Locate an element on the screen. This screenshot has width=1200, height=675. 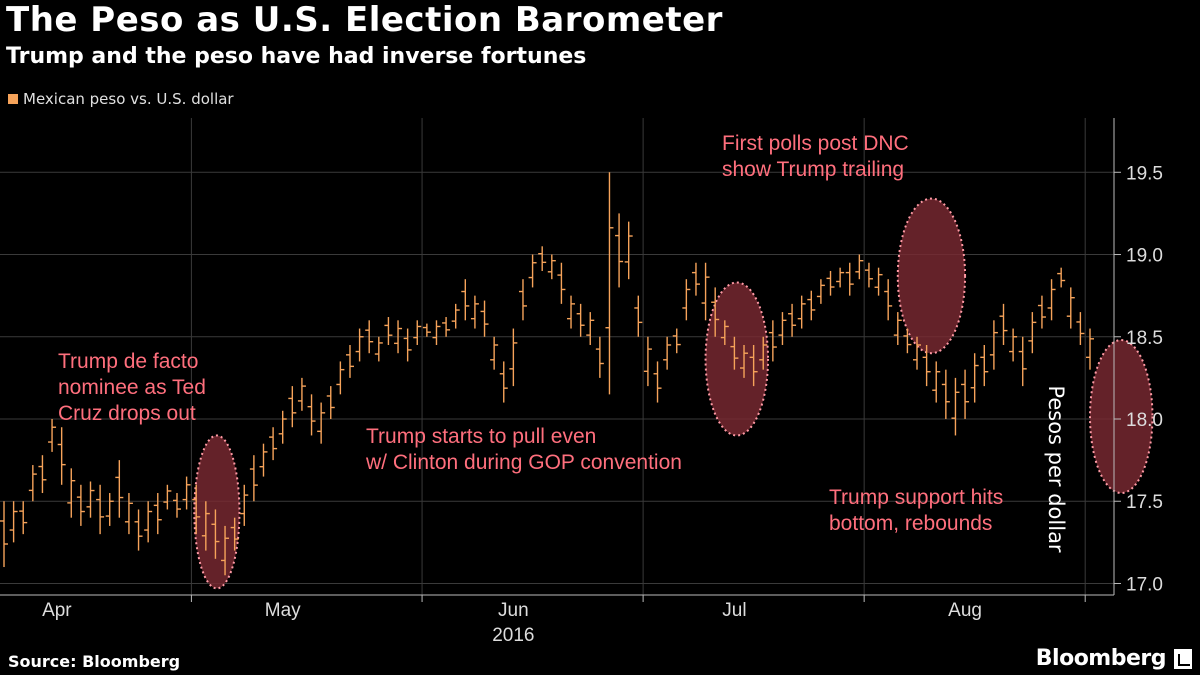
bloomberg-logo: Bloomberg is located at coordinates (1101, 658).